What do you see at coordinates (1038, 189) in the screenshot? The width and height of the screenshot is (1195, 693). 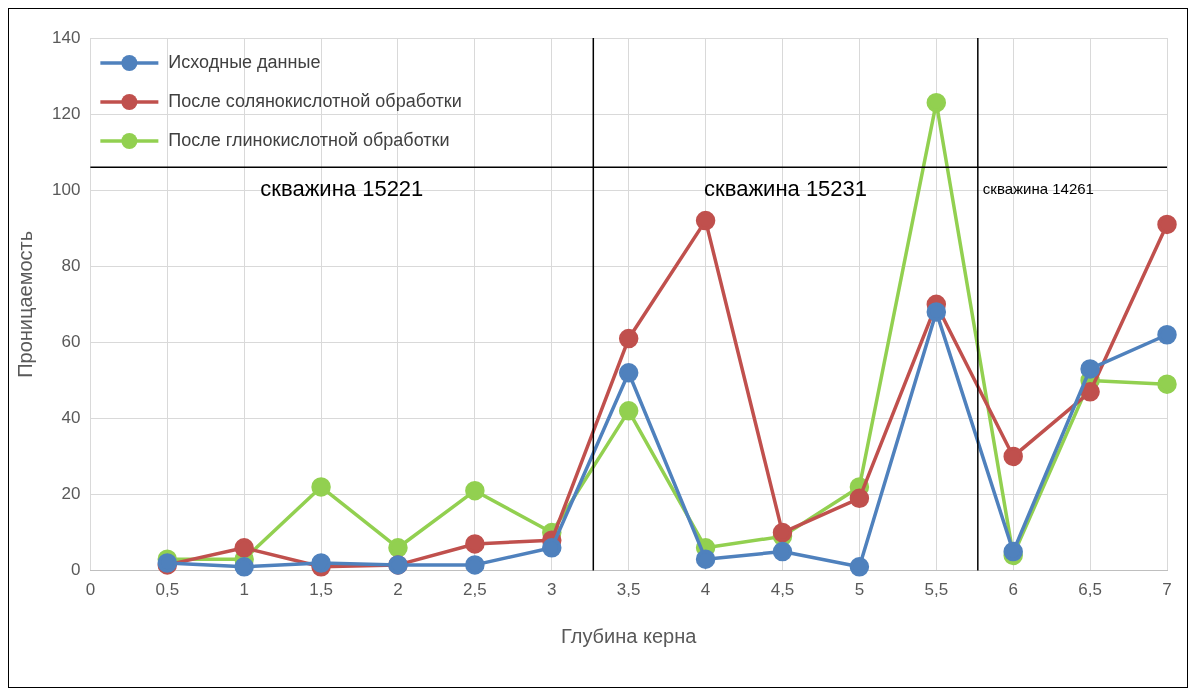 I see `annotation: скважина 14261` at bounding box center [1038, 189].